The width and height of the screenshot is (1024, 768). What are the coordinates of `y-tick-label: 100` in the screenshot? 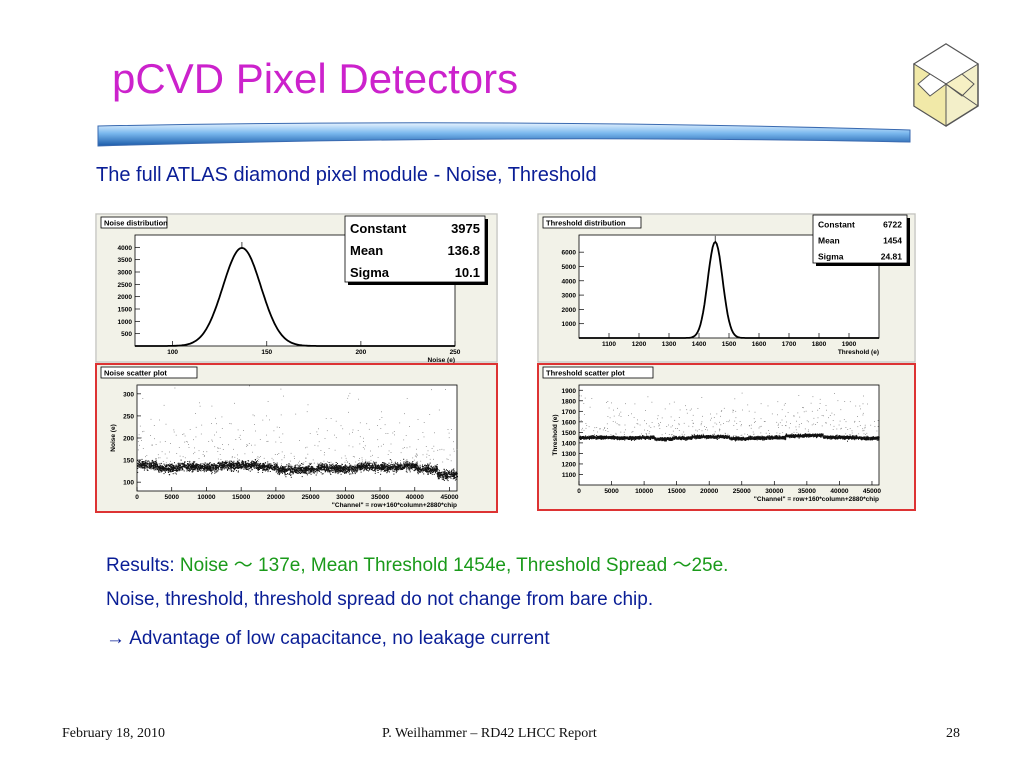 It's located at (128, 483).